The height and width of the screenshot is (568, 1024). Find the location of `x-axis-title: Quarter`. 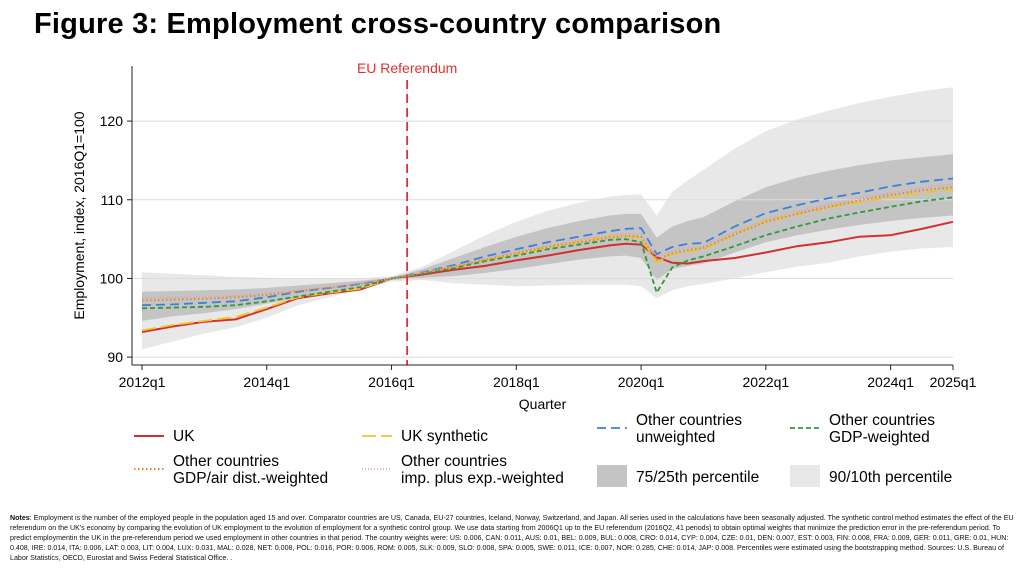

x-axis-title: Quarter is located at coordinates (543, 404).